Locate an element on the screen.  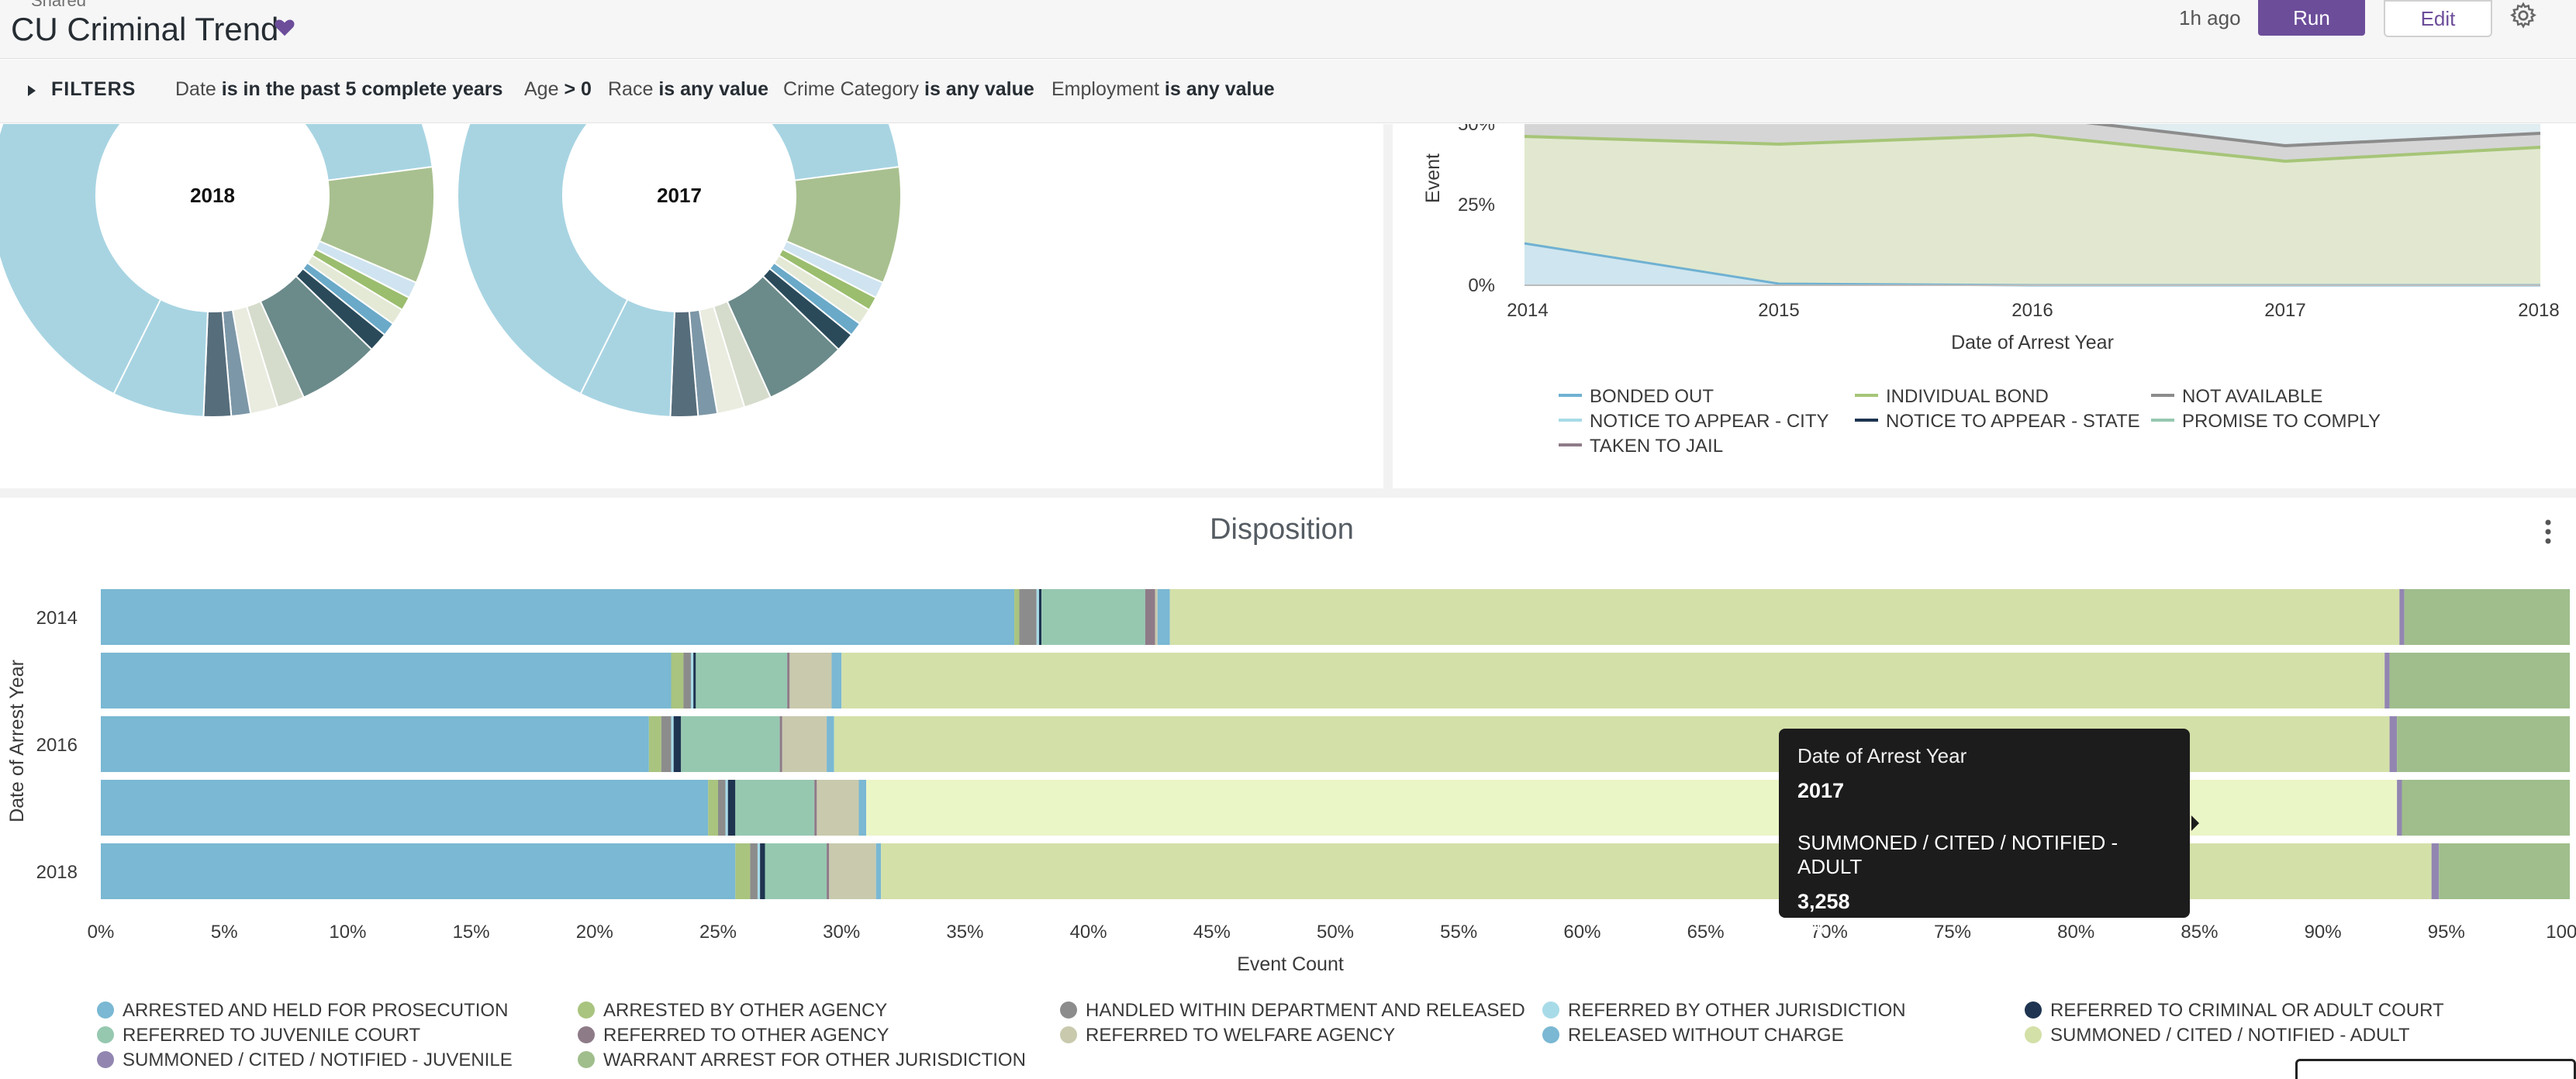
gear-icon is located at coordinates (2523, 15).